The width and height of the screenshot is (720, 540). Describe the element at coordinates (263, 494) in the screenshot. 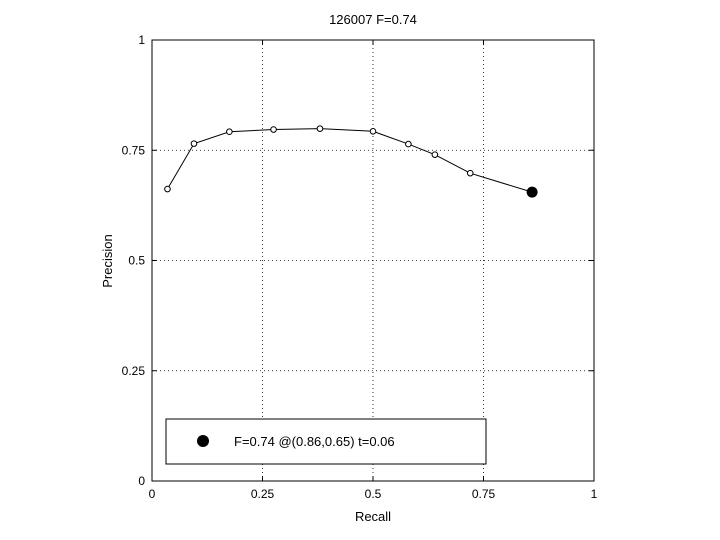

I see `x-tick-label: 0.25` at that location.